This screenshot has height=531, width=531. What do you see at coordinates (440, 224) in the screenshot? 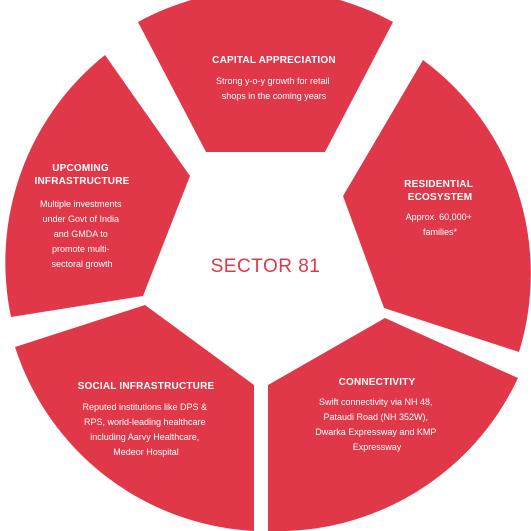
I see `svg-text:Approx. 60,000+ families: Approx. 60,000+ families*` at bounding box center [440, 224].